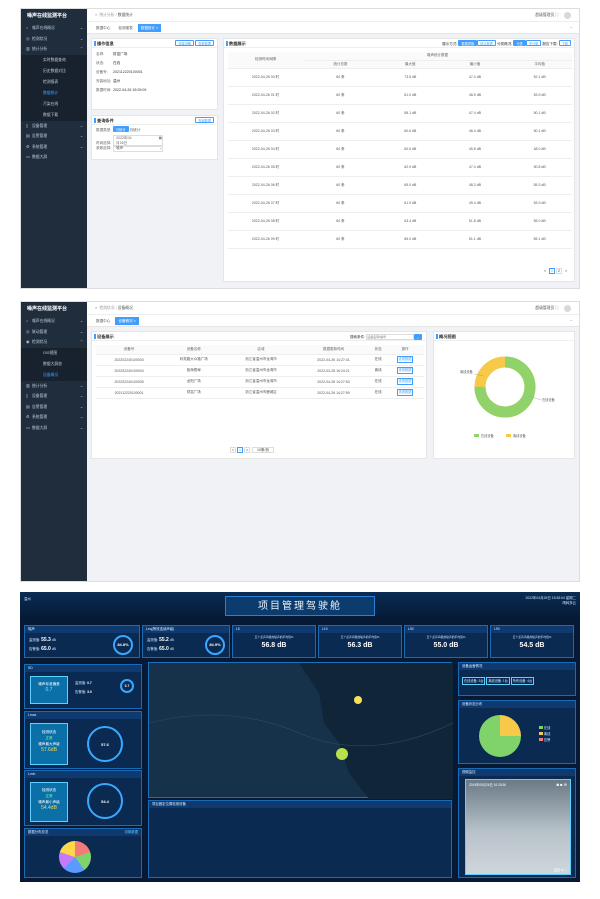 This screenshot has height=899, width=600. Describe the element at coordinates (486, 43) in the screenshot. I see `chart-mode-button: 统计报表` at that location.